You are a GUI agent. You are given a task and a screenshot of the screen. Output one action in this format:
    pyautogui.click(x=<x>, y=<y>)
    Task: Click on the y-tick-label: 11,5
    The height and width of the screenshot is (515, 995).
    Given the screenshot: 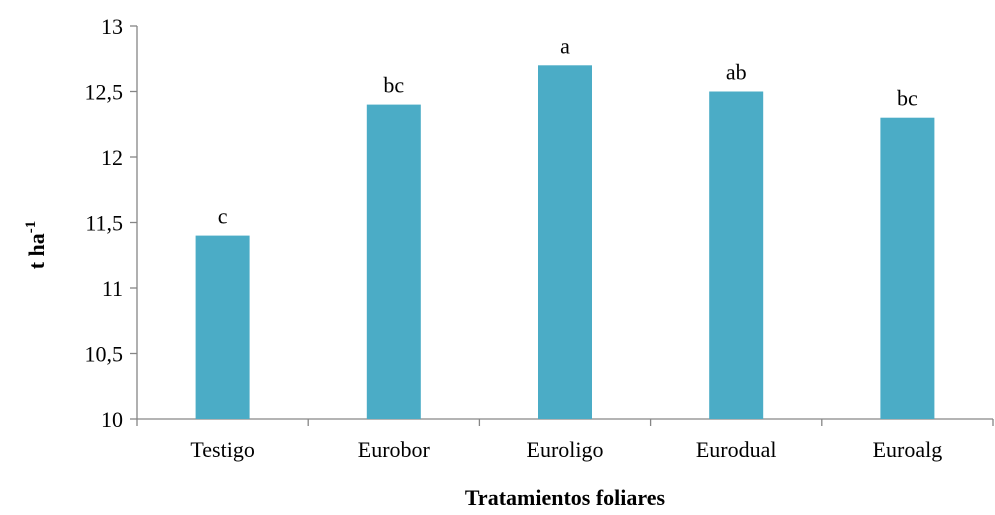 What is the action you would take?
    pyautogui.click(x=104, y=223)
    